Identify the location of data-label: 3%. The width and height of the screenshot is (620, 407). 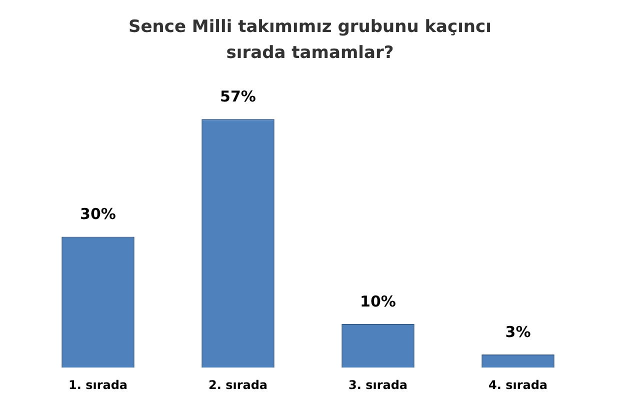
(518, 331).